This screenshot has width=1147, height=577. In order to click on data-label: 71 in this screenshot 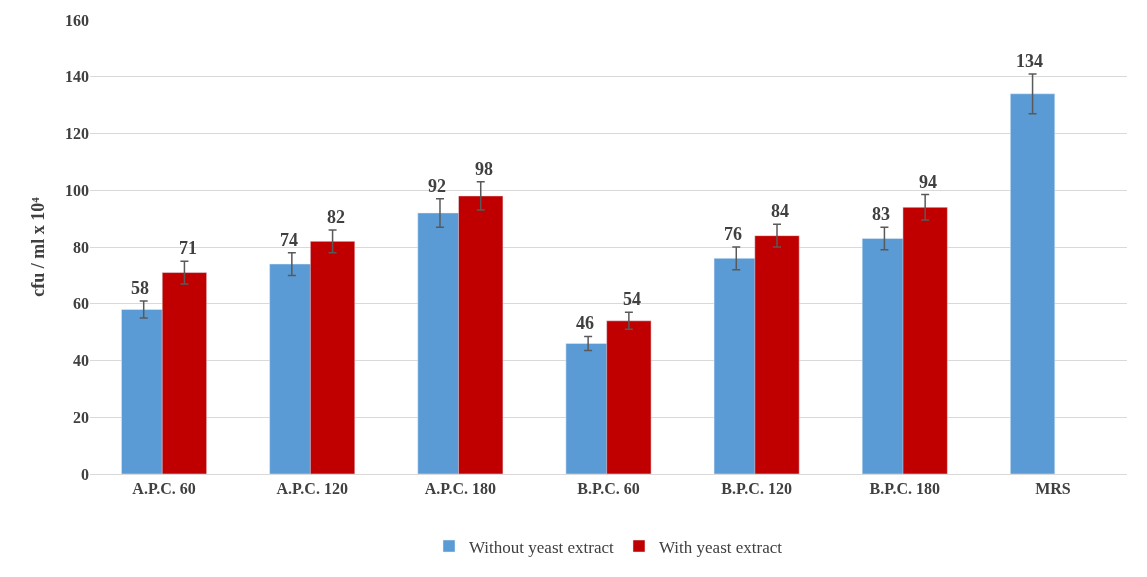, I will do `click(188, 248)`.